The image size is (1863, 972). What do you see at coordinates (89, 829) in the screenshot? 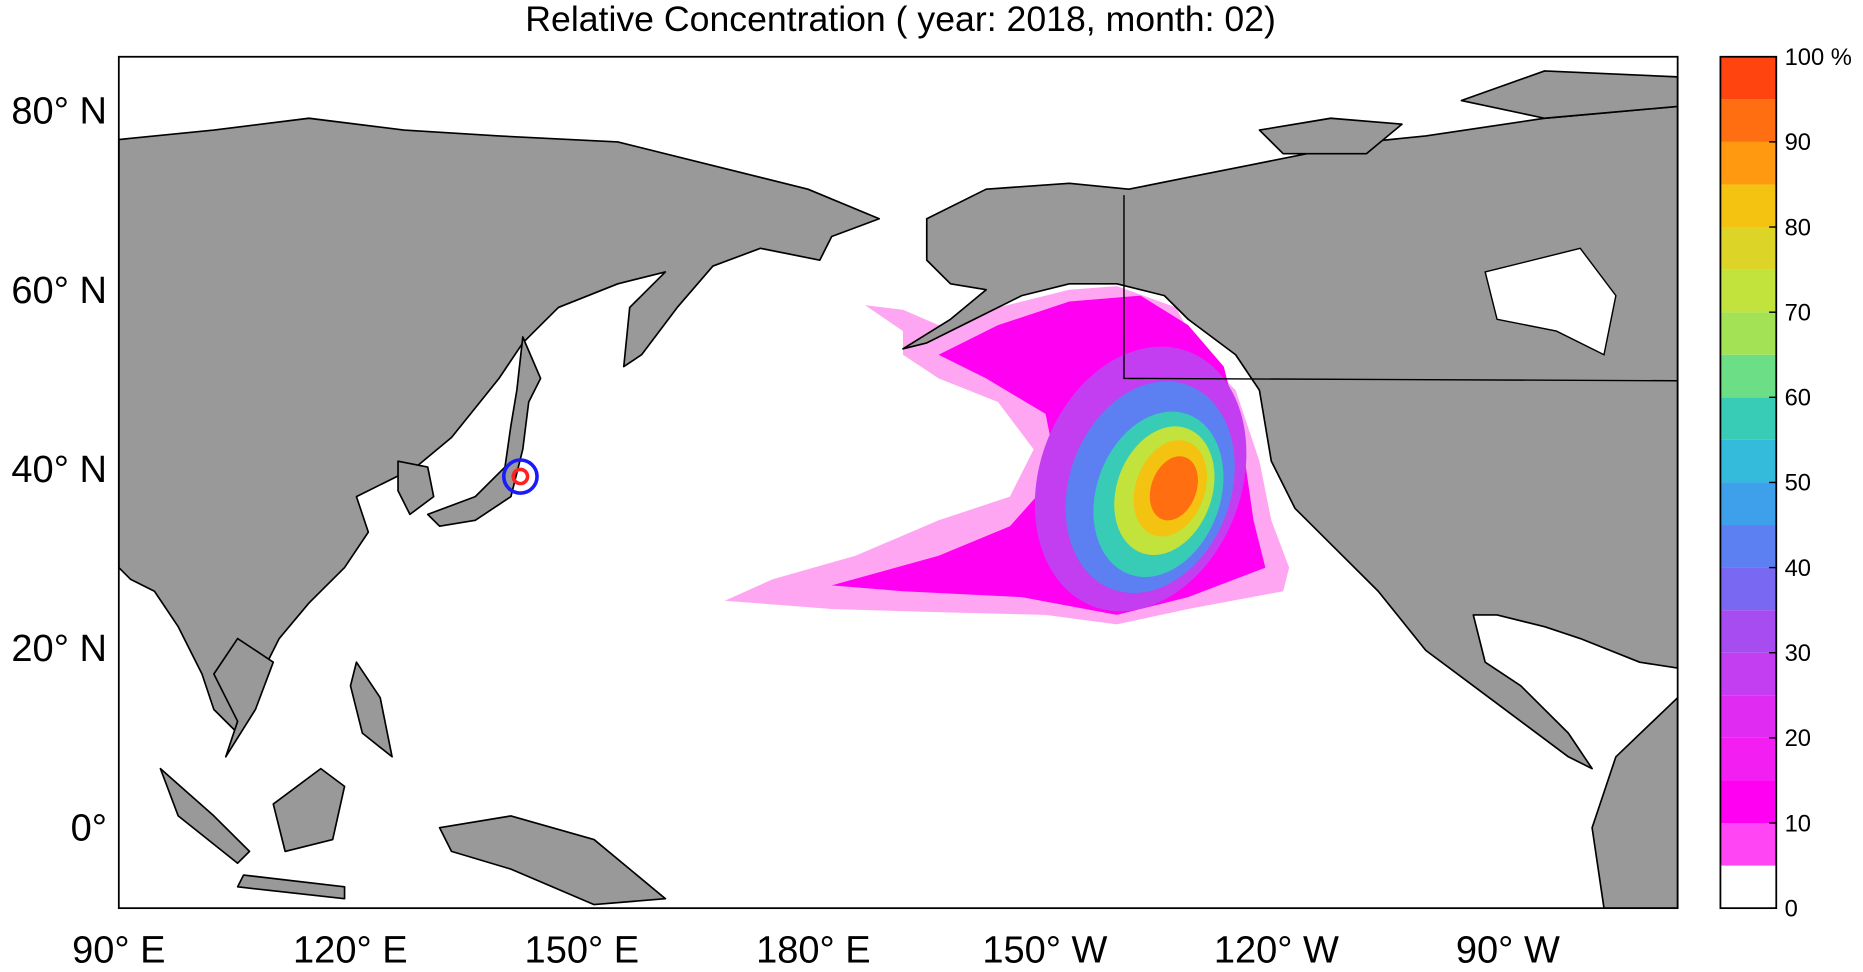
I see `y-tick-label: 0°` at bounding box center [89, 829].